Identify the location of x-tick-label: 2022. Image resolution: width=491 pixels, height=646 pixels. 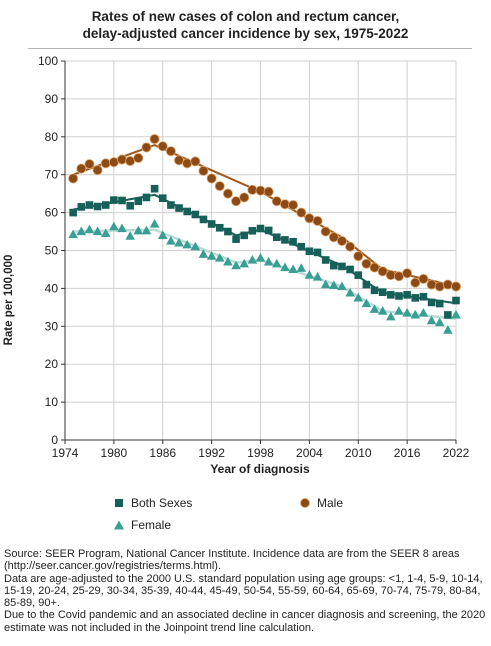
(456, 453).